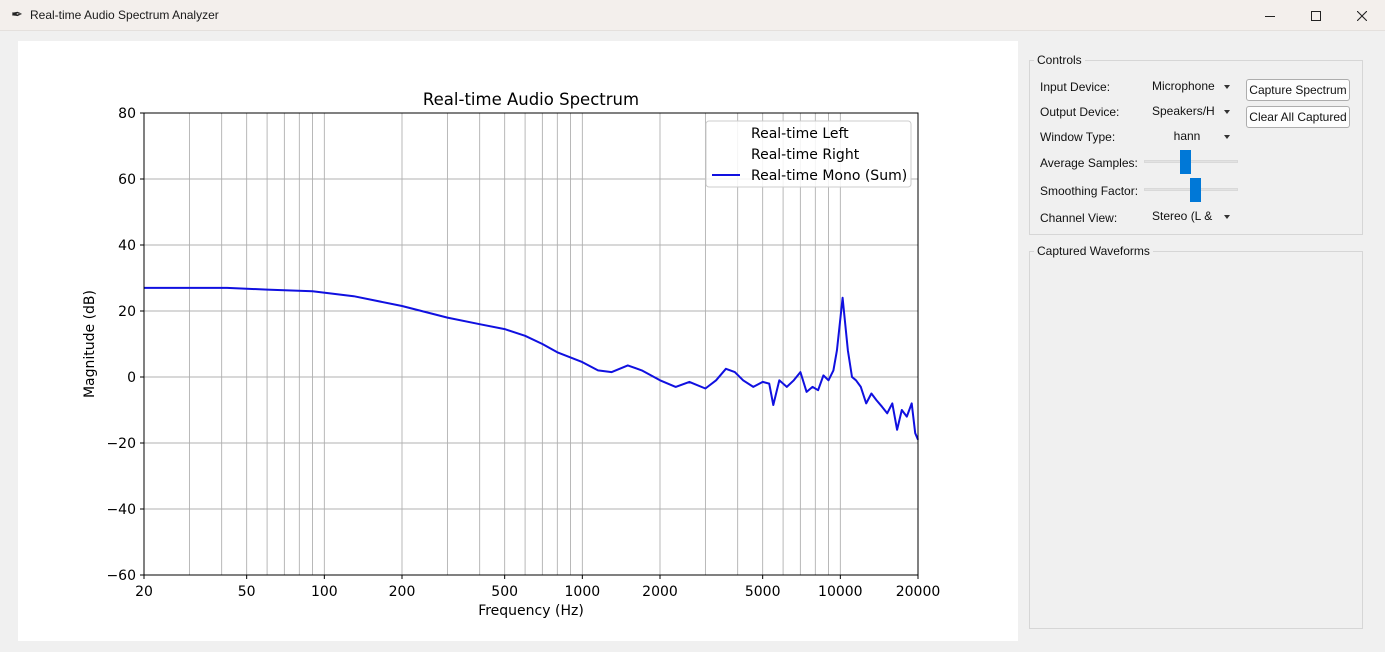 The image size is (1385, 652). What do you see at coordinates (763, 592) in the screenshot?
I see `x-tick-label: 5000` at bounding box center [763, 592].